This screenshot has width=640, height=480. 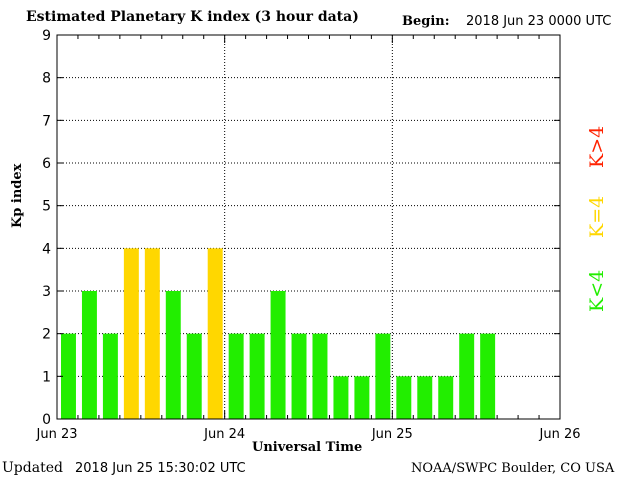 I want to click on x-tick-label: Jun 25, so click(x=392, y=434).